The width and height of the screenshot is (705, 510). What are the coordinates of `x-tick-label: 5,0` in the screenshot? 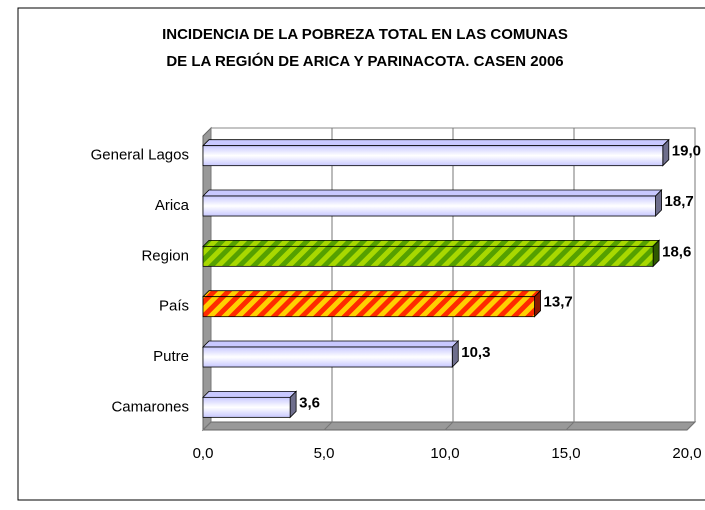 It's located at (324, 453).